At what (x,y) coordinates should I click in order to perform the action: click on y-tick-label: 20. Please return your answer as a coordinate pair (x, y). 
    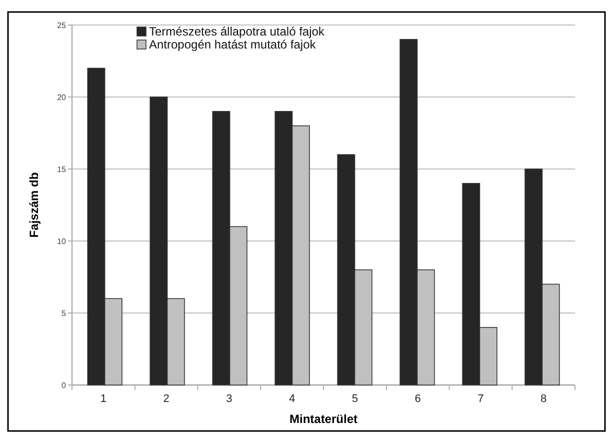
    Looking at the image, I should click on (62, 97).